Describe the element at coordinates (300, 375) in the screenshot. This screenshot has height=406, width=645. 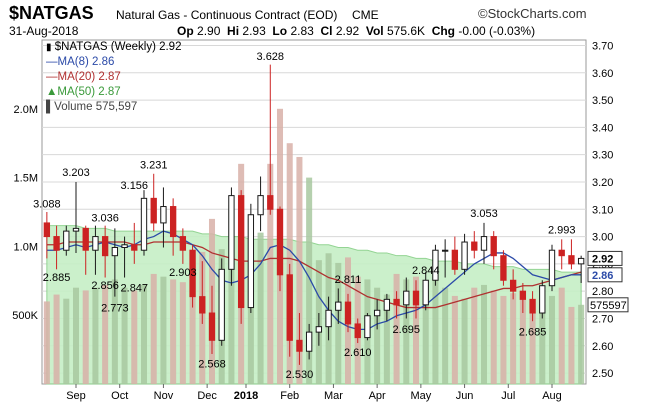
I see `price-annotation: 2.530` at that location.